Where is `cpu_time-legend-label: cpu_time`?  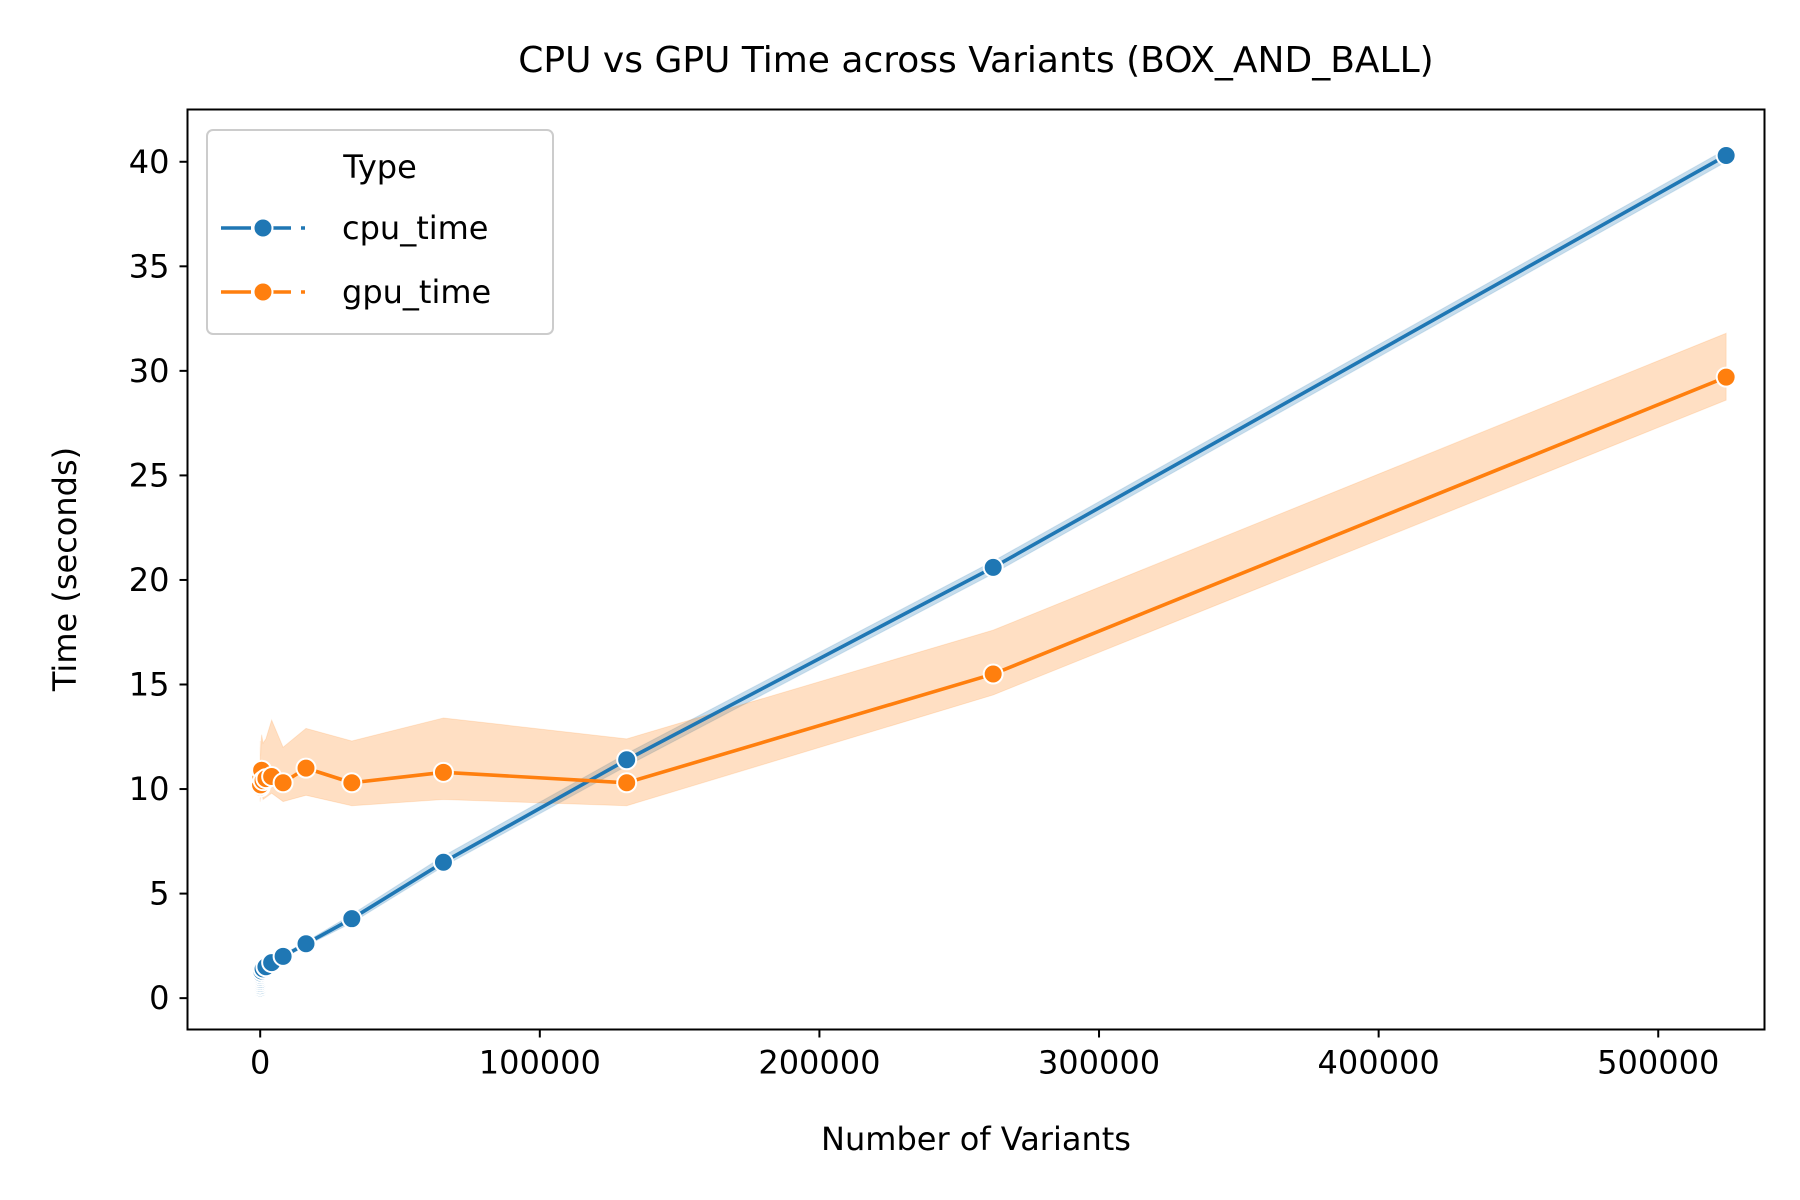
cpu_time-legend-label: cpu_time is located at coordinates (415, 228).